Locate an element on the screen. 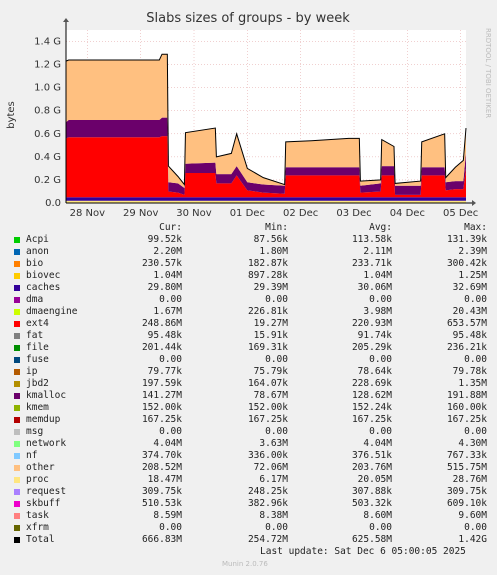 This screenshot has height=575, width=497. legend-row: skbuff 510.53k 382.96k 503.32k 609.10k is located at coordinates (252, 504).